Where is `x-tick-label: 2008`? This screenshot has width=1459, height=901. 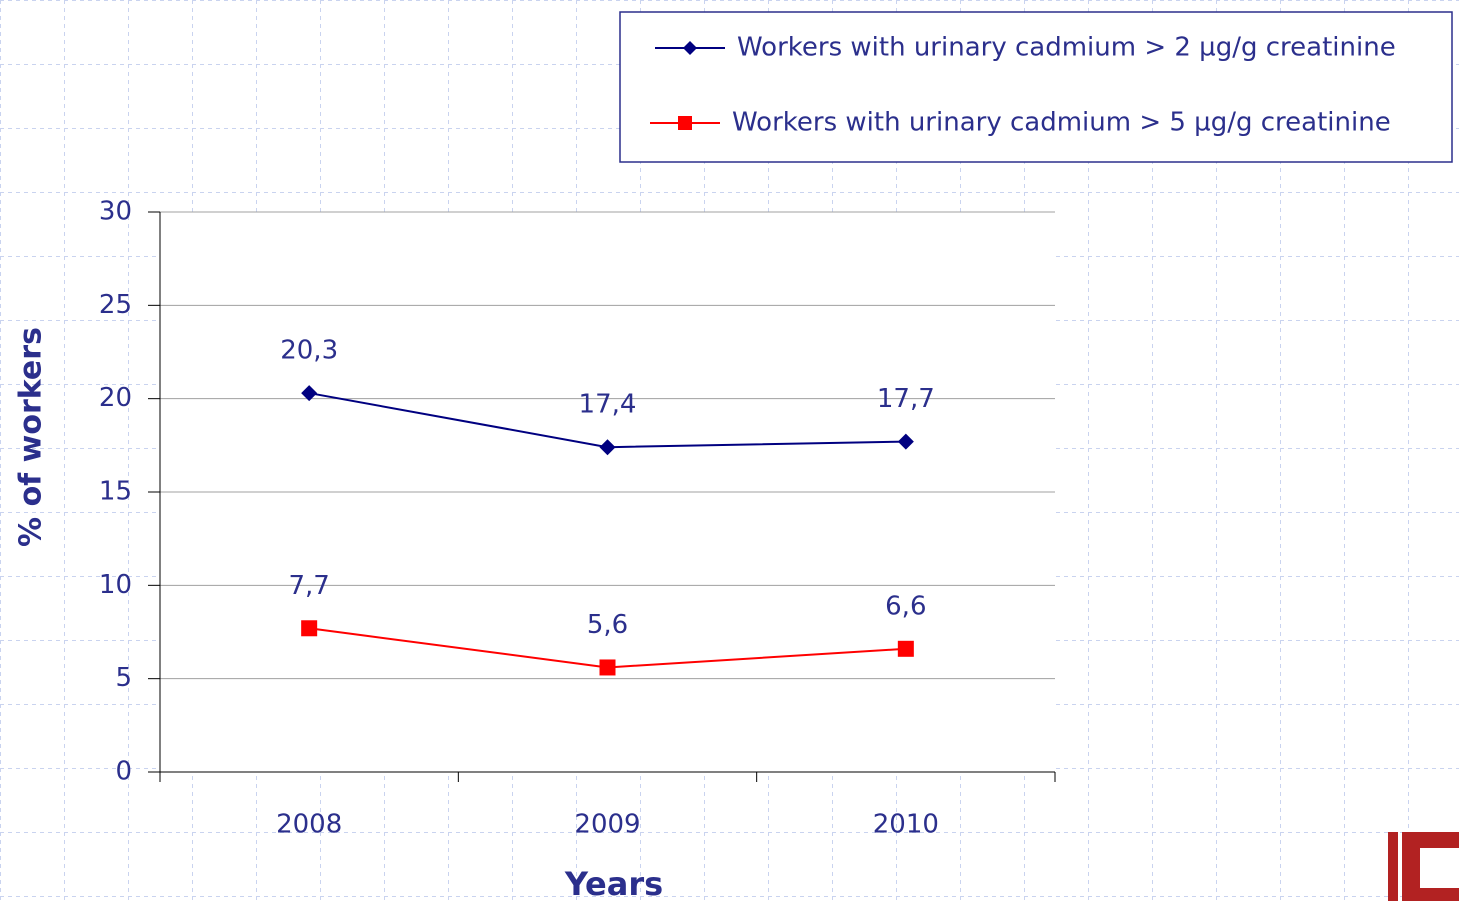 x-tick-label: 2008 is located at coordinates (309, 825).